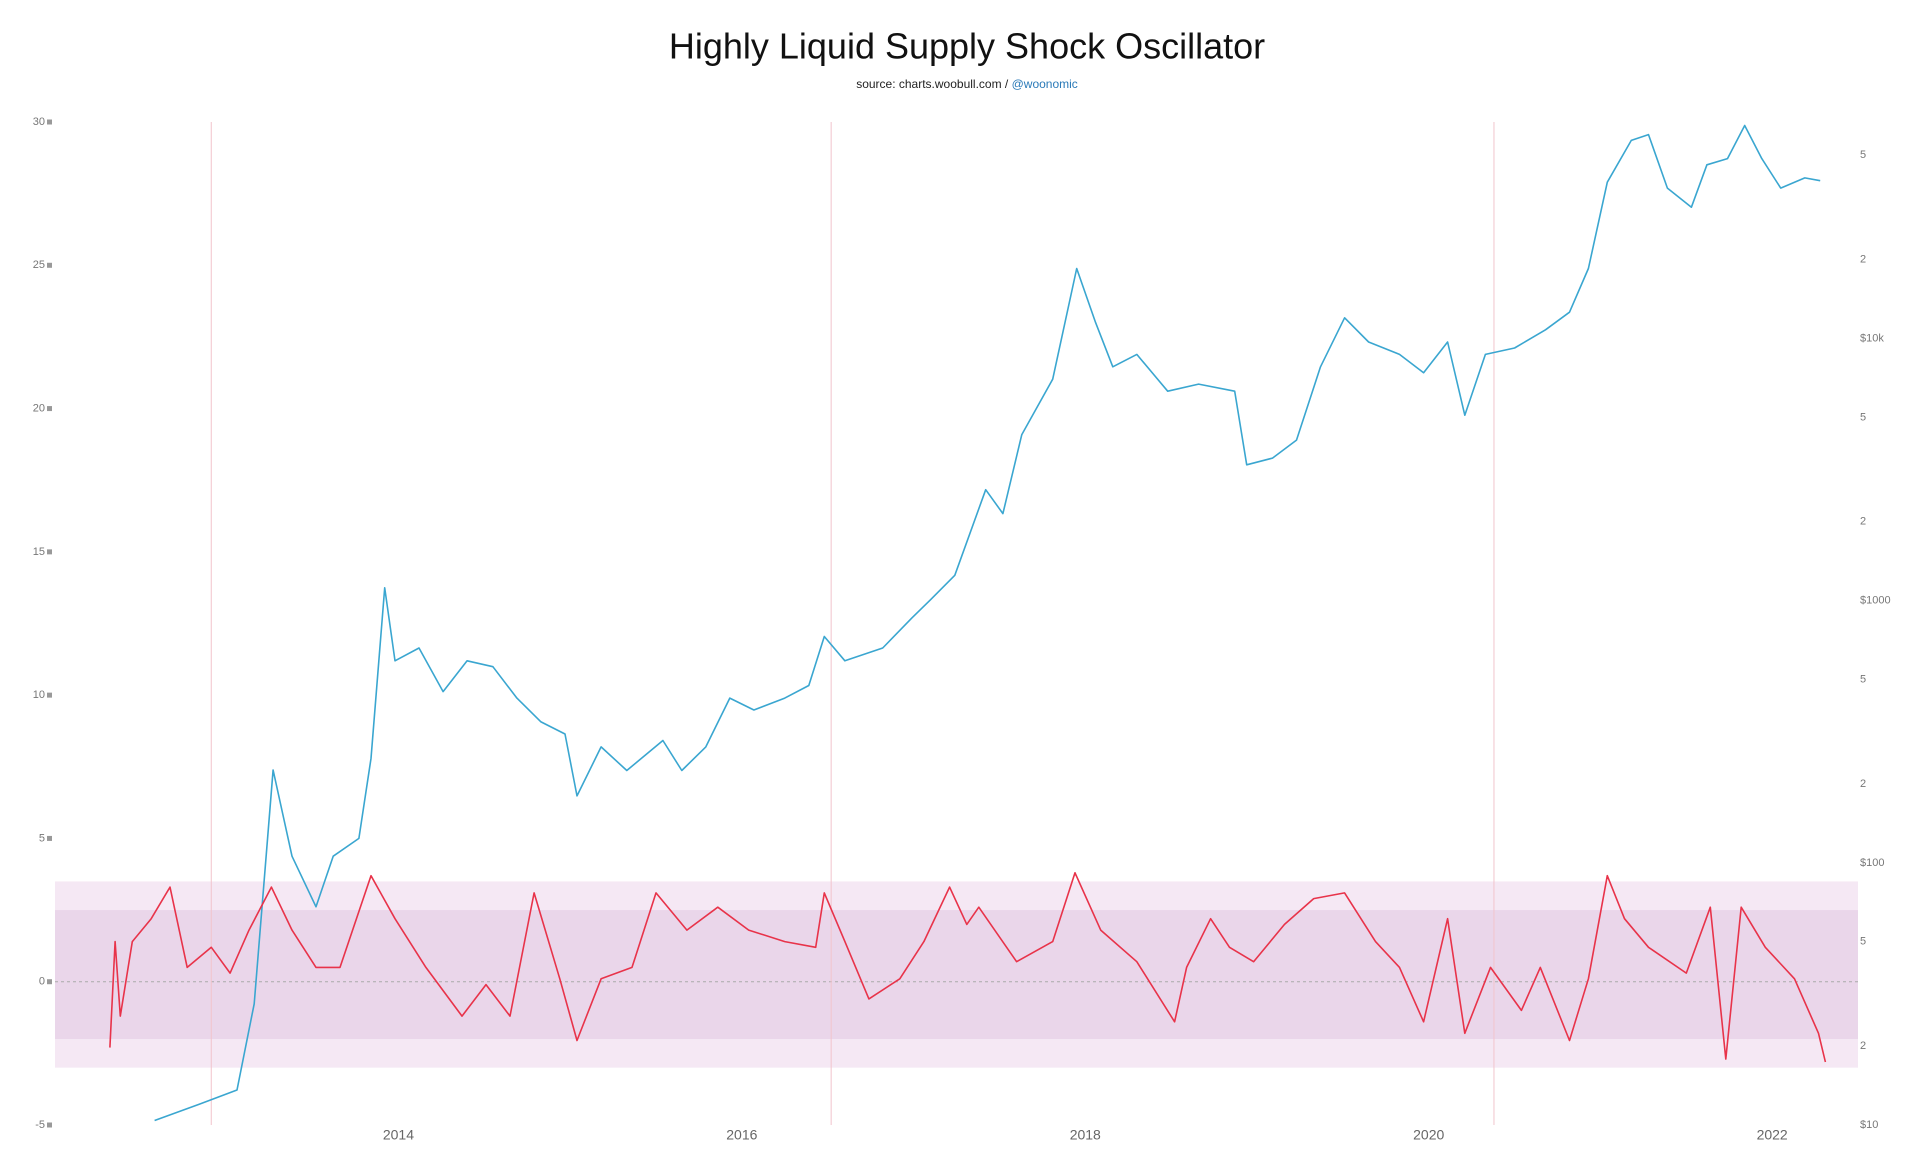  Describe the element at coordinates (1869, 1125) in the screenshot. I see `y2-tick-label: $10` at that location.